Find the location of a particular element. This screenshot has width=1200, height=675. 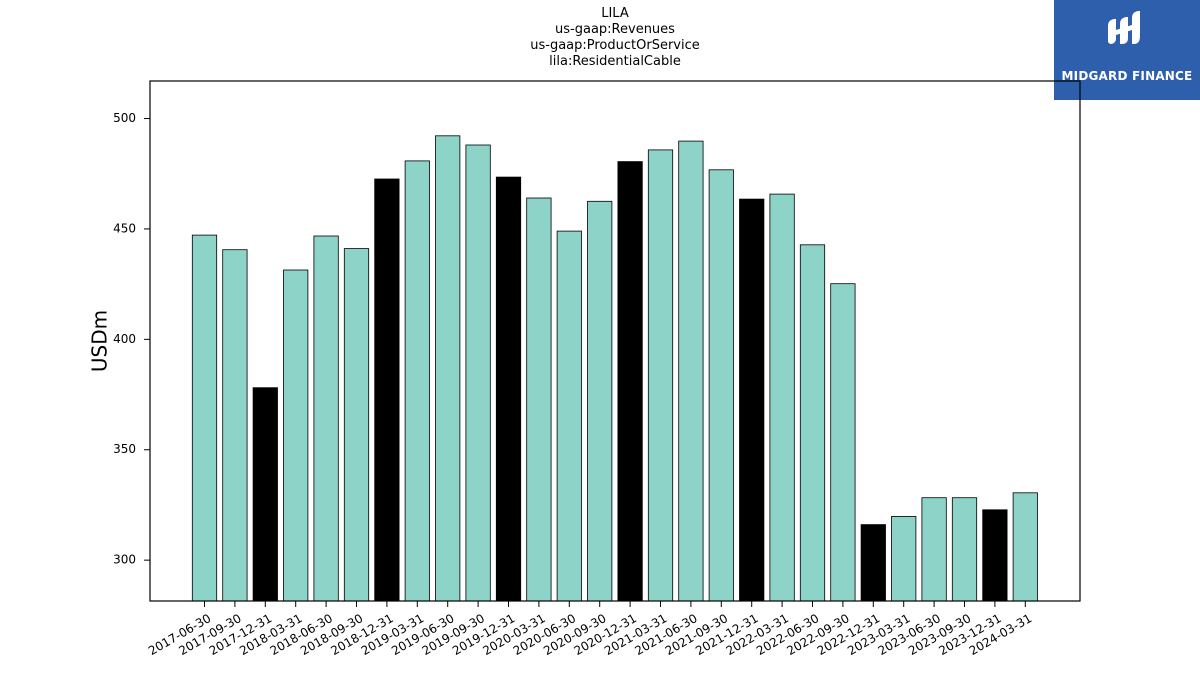

title-line-ticker: LILA is located at coordinates (615, 13).